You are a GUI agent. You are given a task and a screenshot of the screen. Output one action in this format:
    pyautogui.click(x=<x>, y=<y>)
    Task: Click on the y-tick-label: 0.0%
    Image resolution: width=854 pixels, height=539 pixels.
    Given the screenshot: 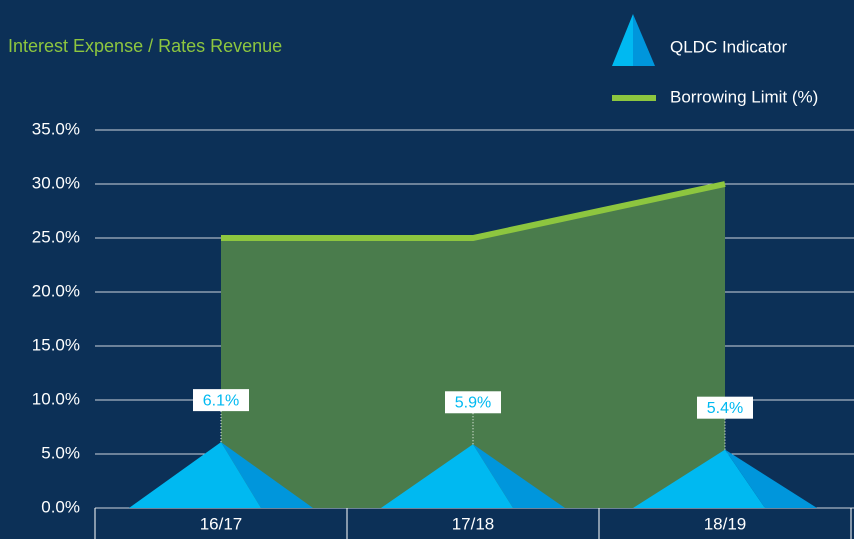 What is the action you would take?
    pyautogui.click(x=60, y=506)
    